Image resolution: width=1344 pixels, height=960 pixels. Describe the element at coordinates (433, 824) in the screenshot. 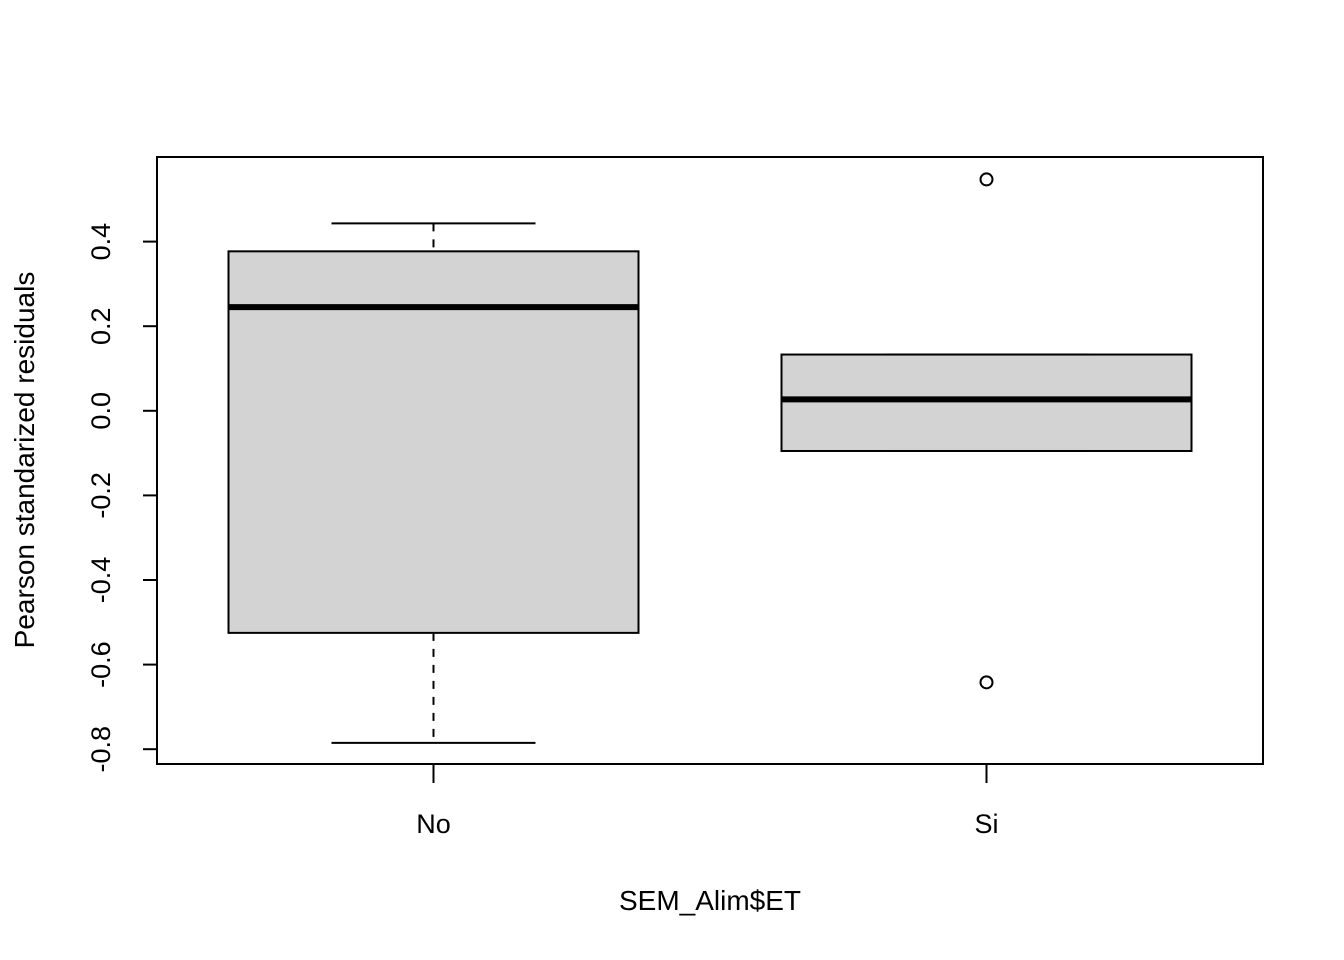

I see `x-tick-label: No` at that location.